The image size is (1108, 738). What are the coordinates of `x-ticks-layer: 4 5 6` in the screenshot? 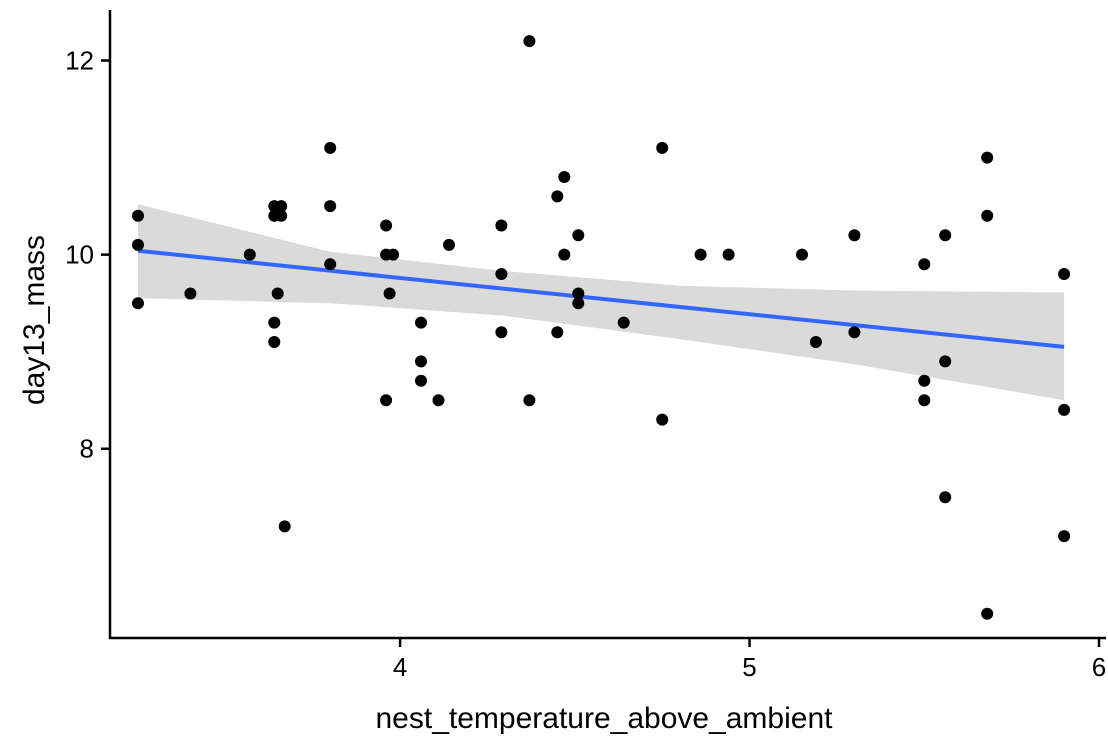 It's located at (749, 660).